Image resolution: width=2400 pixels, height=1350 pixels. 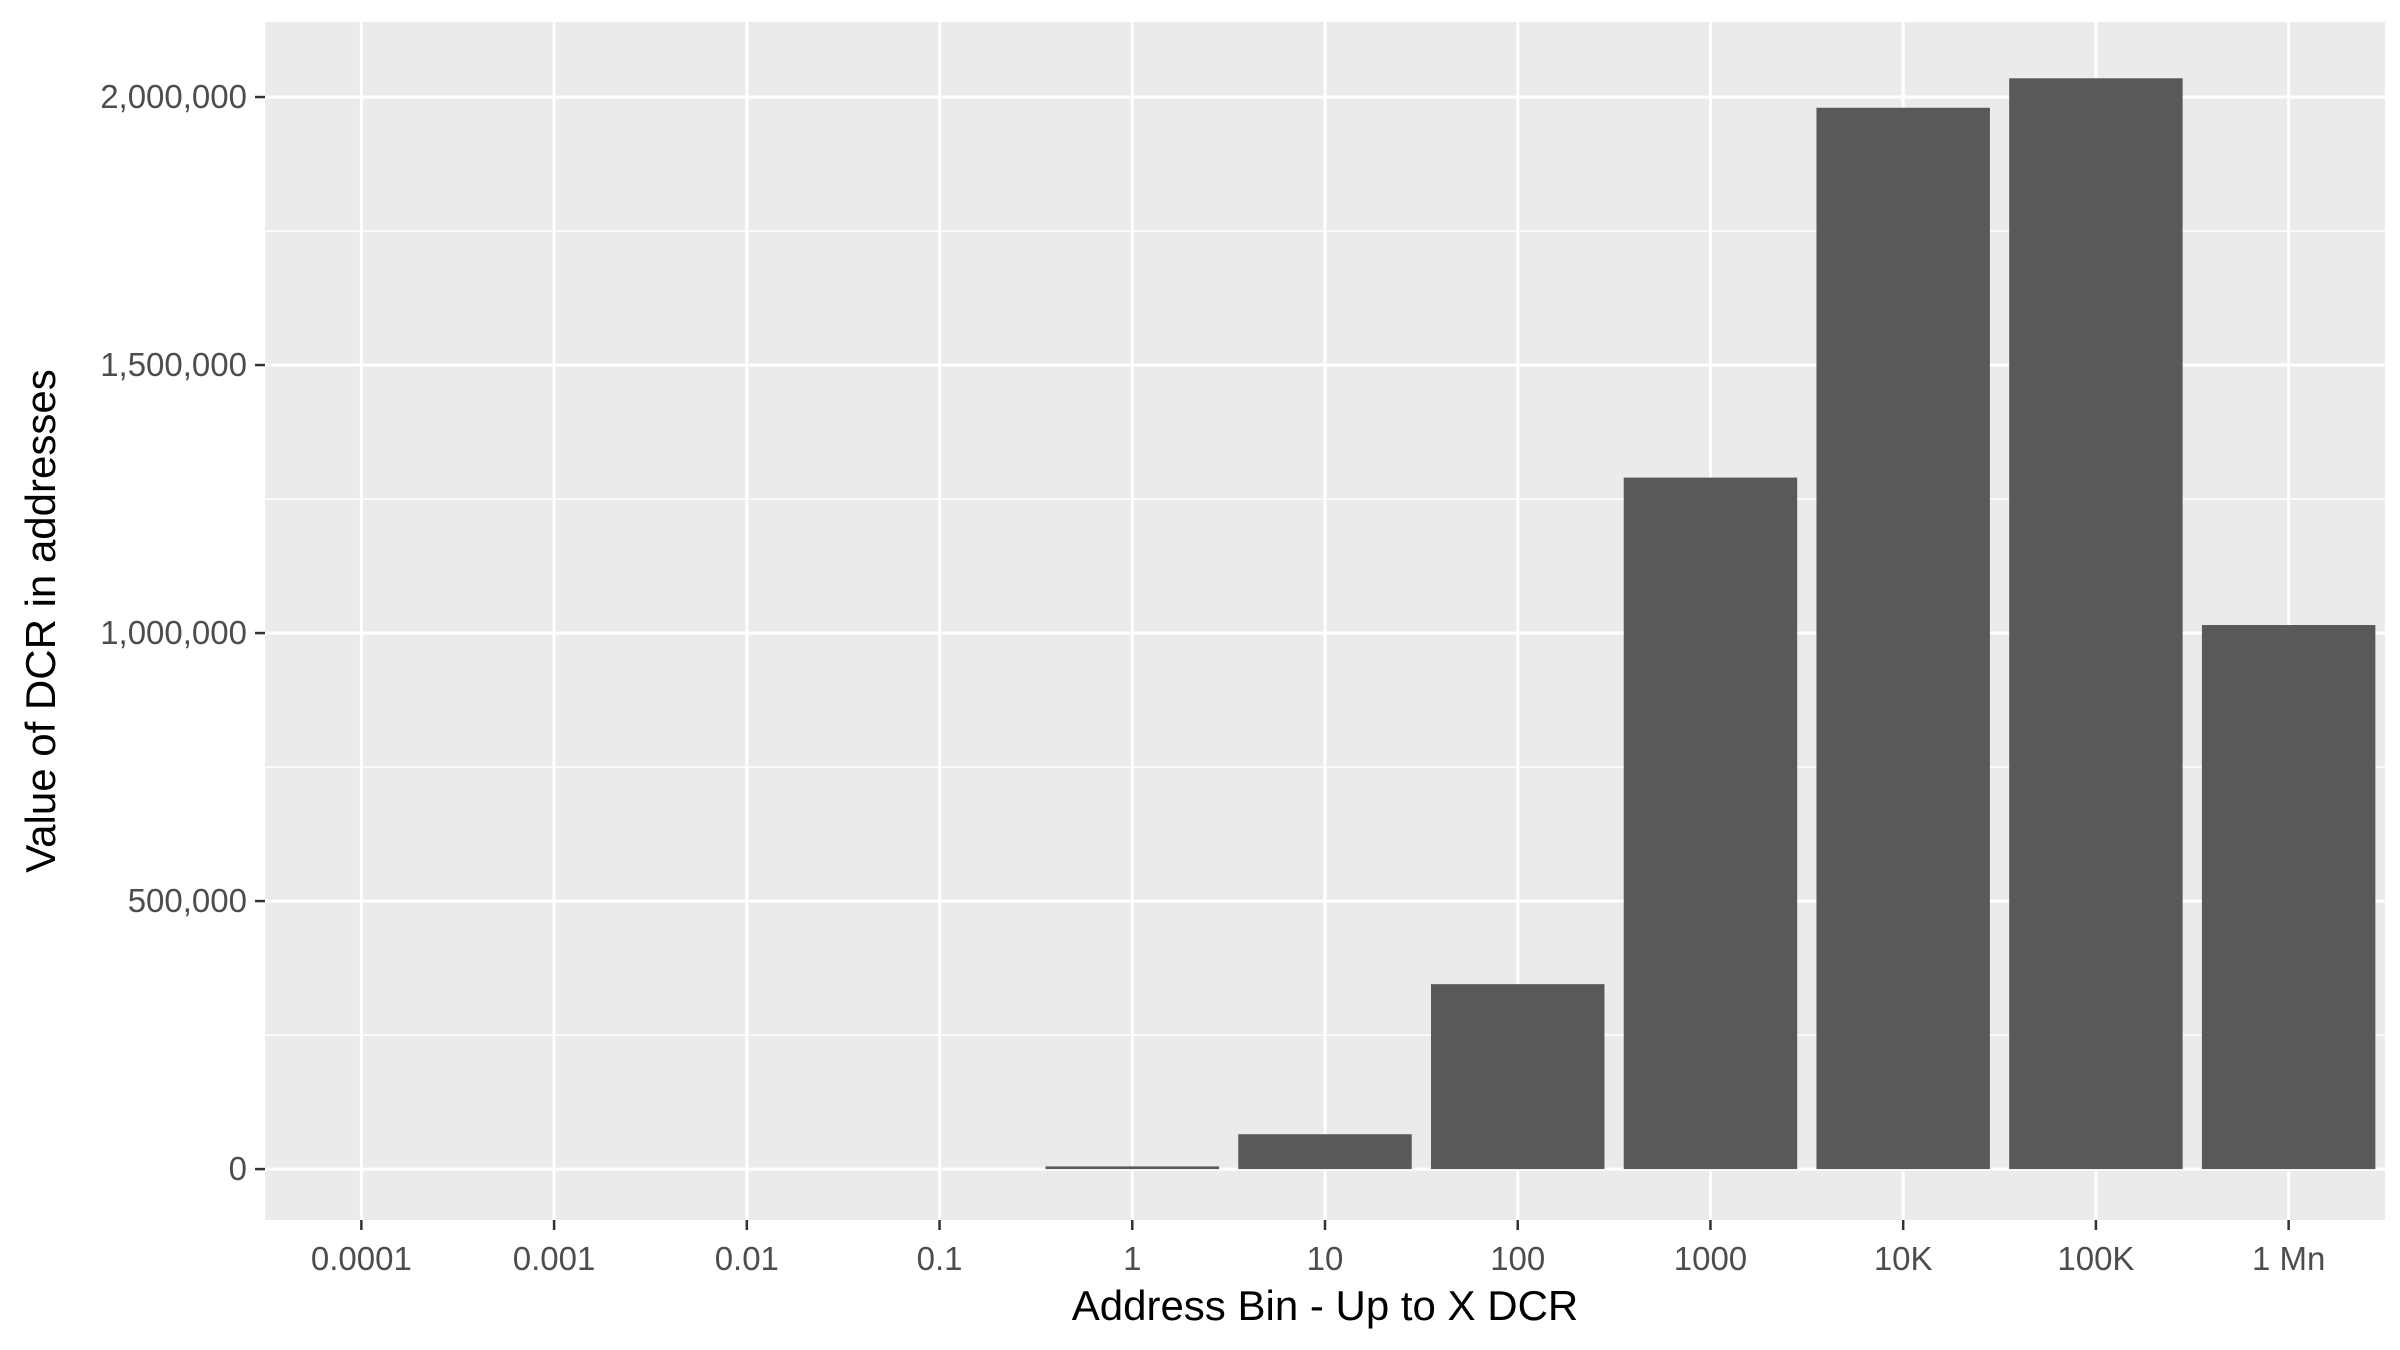 I want to click on x-tick-label: 100K, so click(x=2095, y=1258).